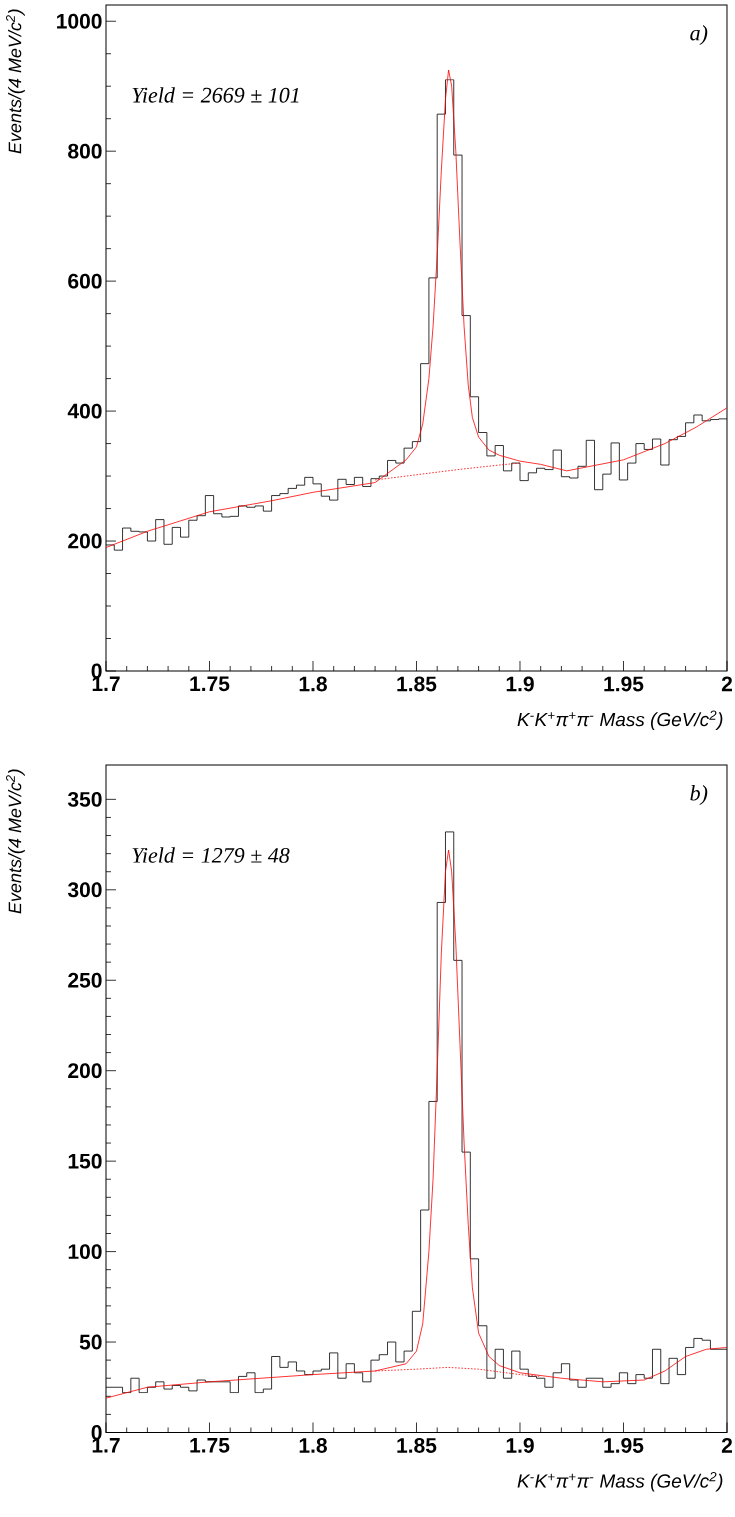 This screenshot has height=1517, width=735. Describe the element at coordinates (85, 1161) in the screenshot. I see `y-tick-label: 150` at that location.